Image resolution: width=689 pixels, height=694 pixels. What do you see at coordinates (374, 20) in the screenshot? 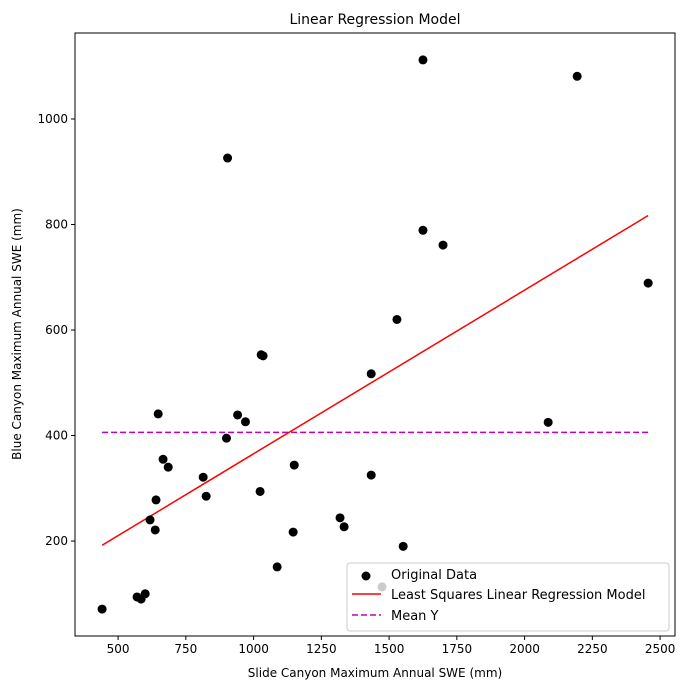
I see `chart-title: Linear Regression Model` at bounding box center [374, 20].